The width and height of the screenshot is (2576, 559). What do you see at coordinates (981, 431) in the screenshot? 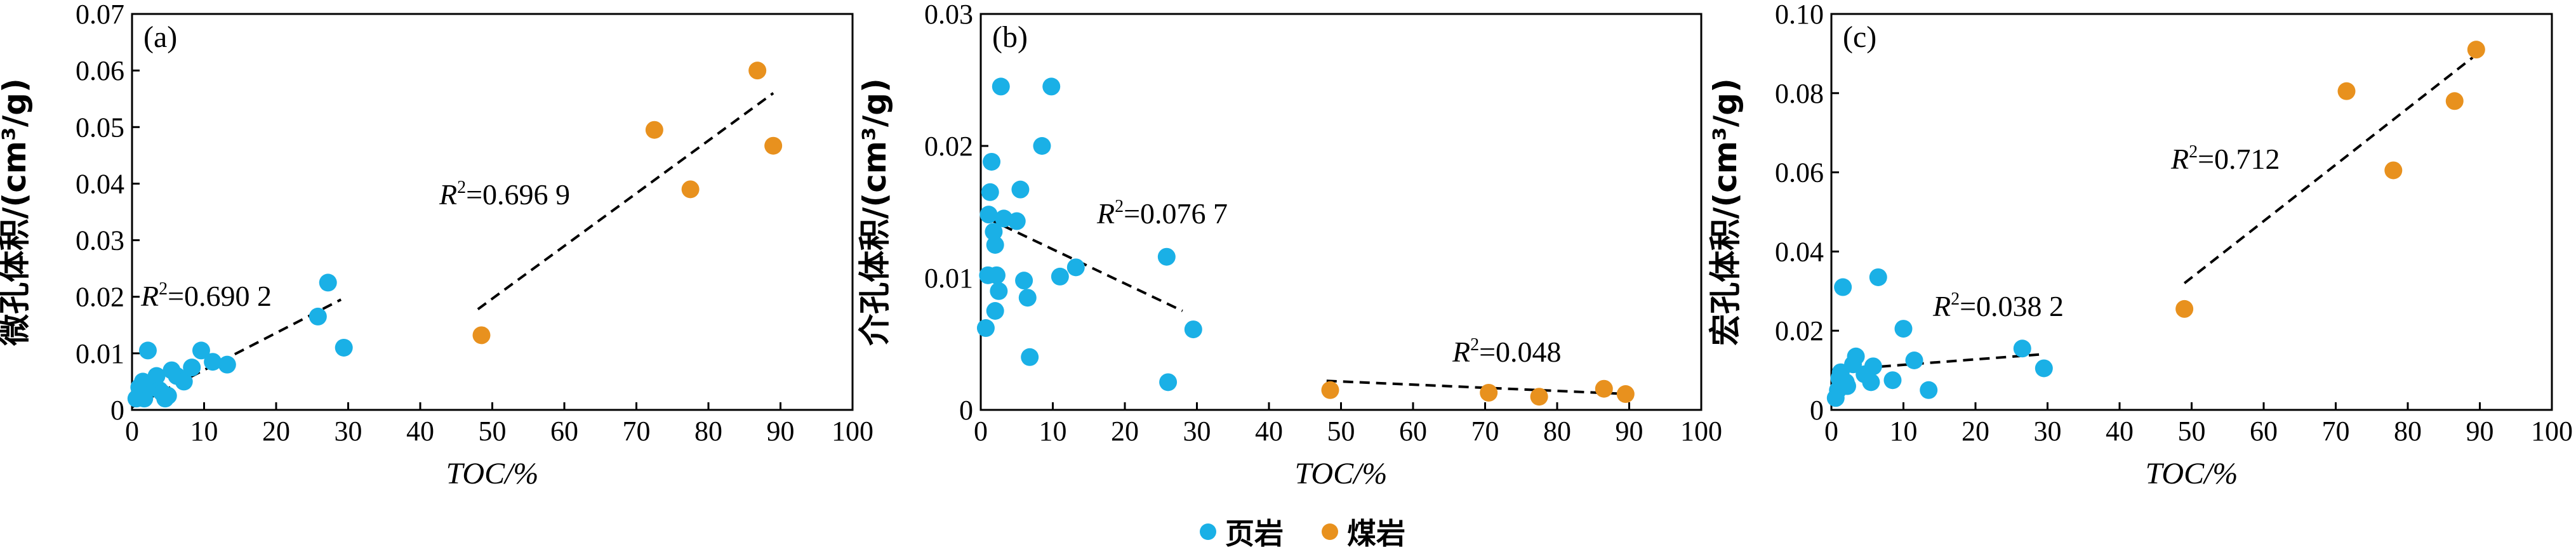
I see `x-tick-label-b: 0` at bounding box center [981, 431].